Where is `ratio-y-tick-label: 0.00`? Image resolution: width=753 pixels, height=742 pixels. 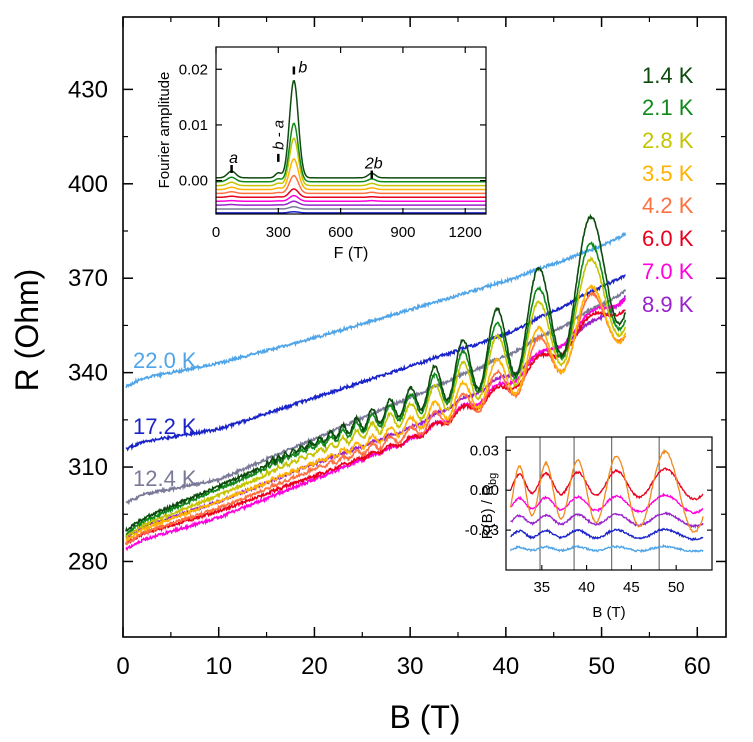 ratio-y-tick-label: 0.00 is located at coordinates (484, 490).